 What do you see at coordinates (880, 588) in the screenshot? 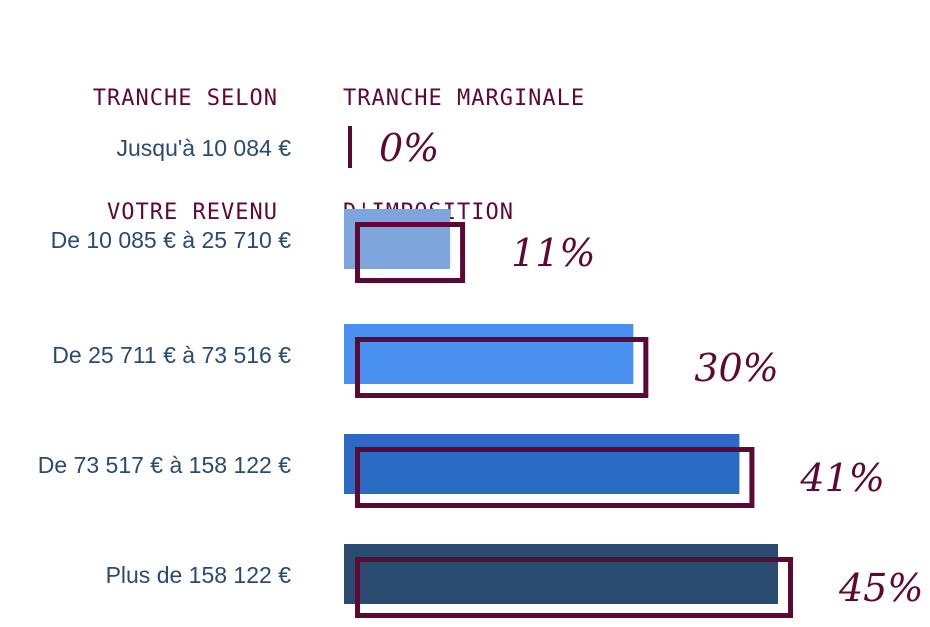
I see `value-label: 45%` at bounding box center [880, 588].